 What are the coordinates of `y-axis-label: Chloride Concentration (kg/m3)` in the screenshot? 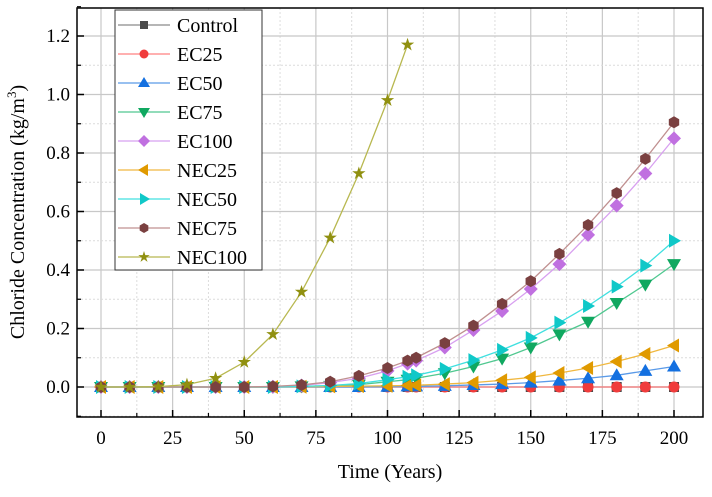 It's located at (16, 212).